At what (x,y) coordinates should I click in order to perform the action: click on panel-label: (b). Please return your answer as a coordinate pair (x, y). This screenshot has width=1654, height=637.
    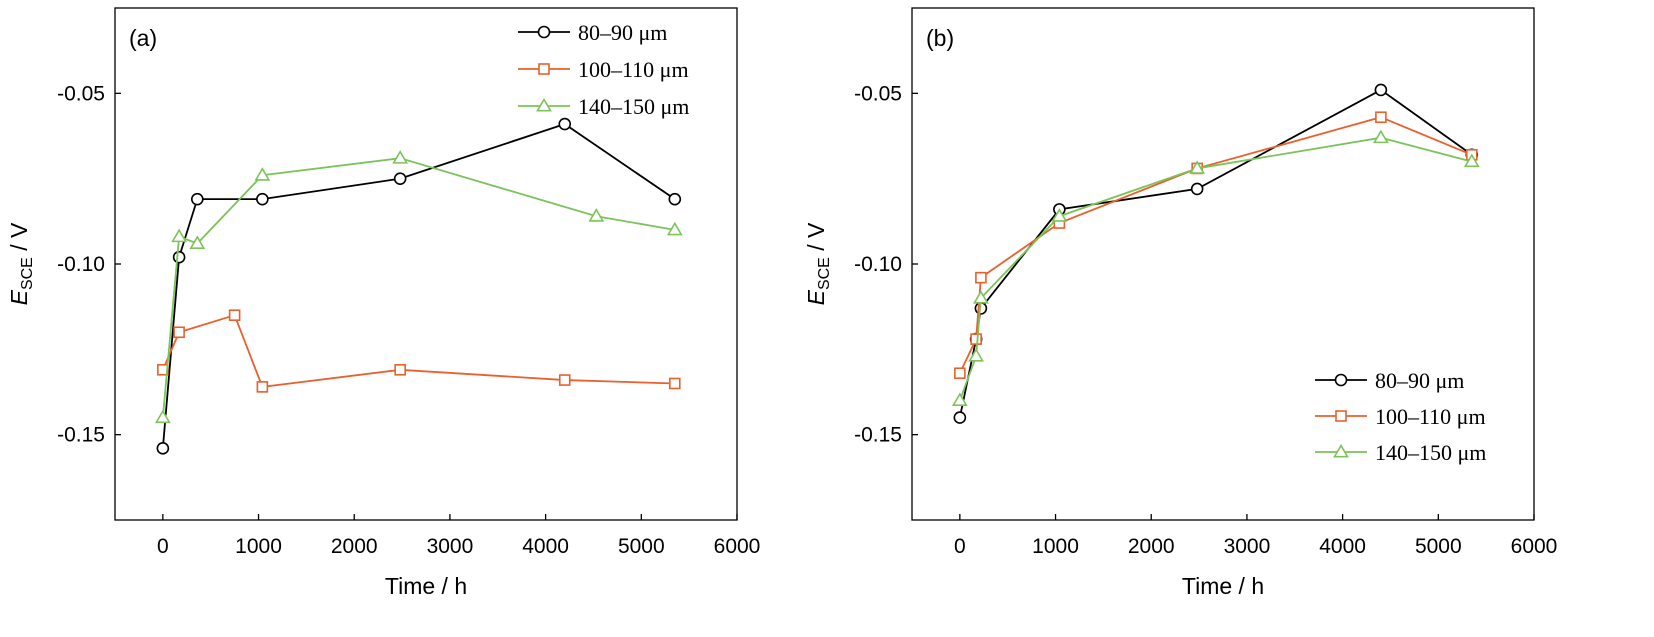
    Looking at the image, I should click on (940, 38).